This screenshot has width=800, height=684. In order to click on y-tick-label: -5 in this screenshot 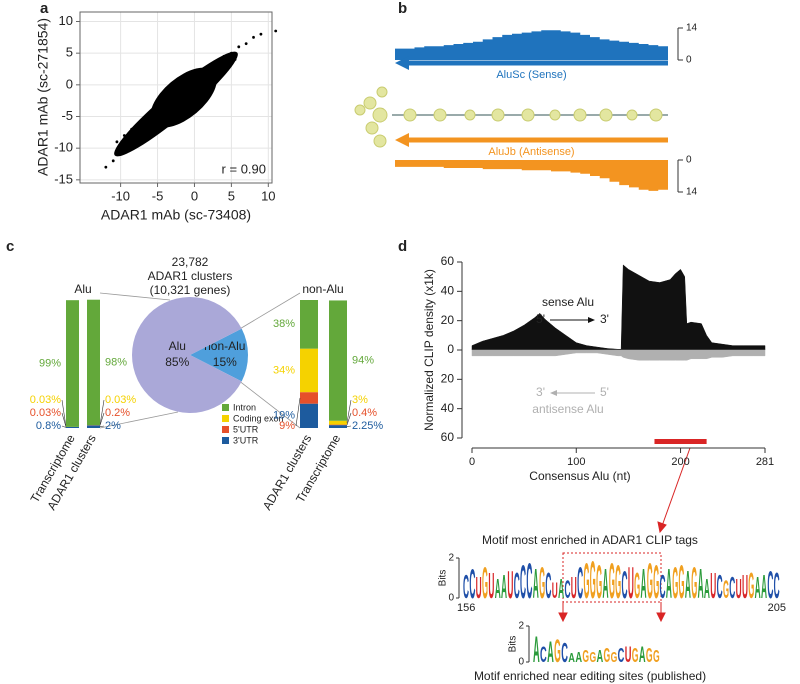, I will do `click(67, 115)`.